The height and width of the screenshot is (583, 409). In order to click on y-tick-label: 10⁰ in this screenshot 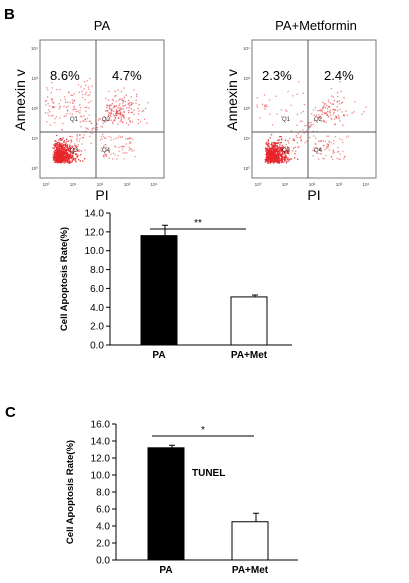, I will do `click(246, 168)`.